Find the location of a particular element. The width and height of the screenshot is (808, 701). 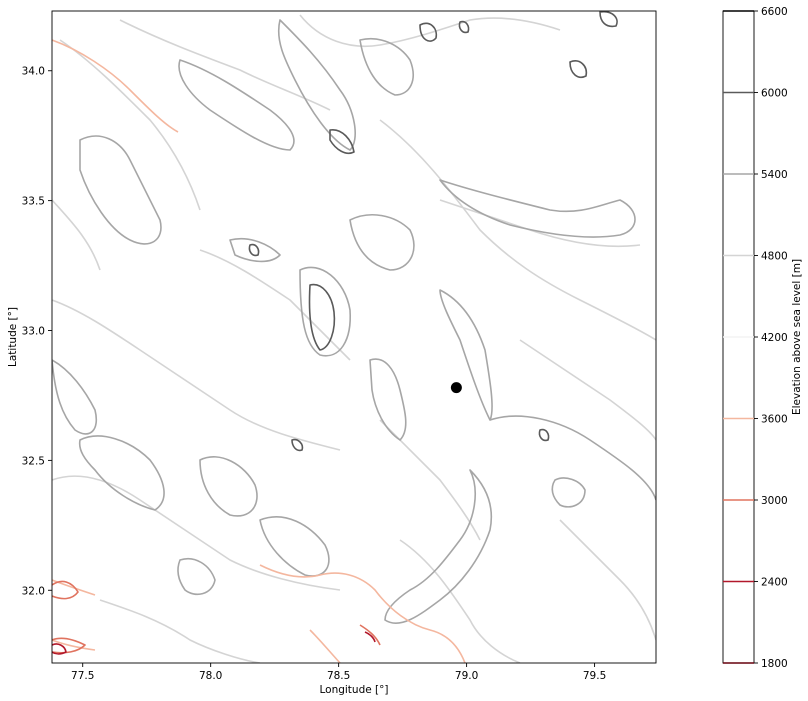

colorbar-tick-label: 6600 is located at coordinates (774, 12).